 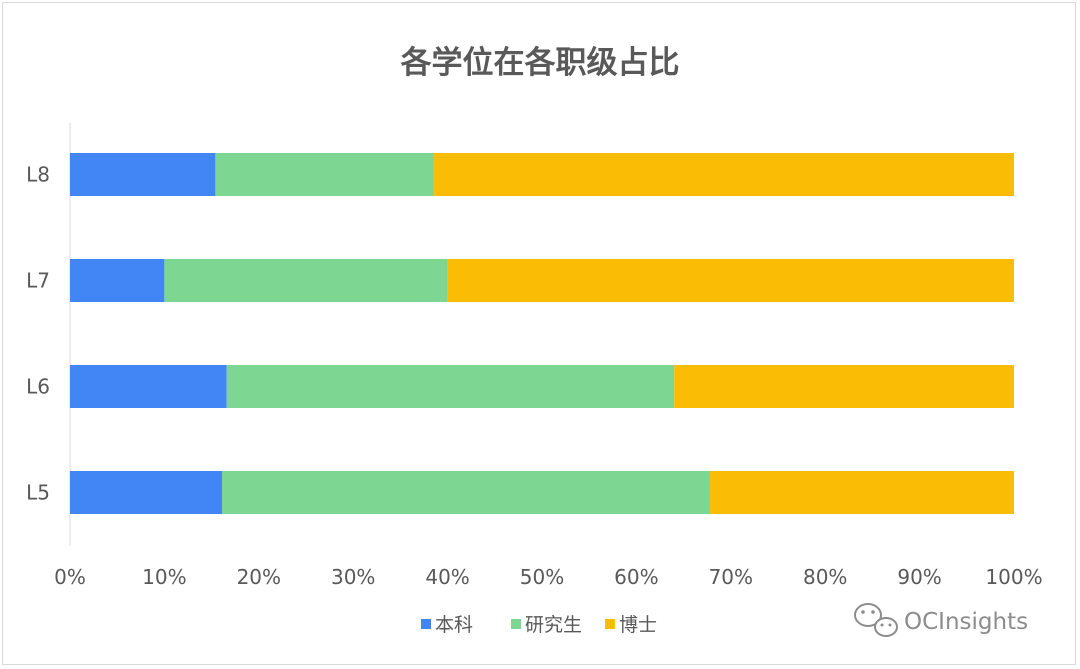 What do you see at coordinates (638, 625) in the screenshot?
I see `legend-label: 博士` at bounding box center [638, 625].